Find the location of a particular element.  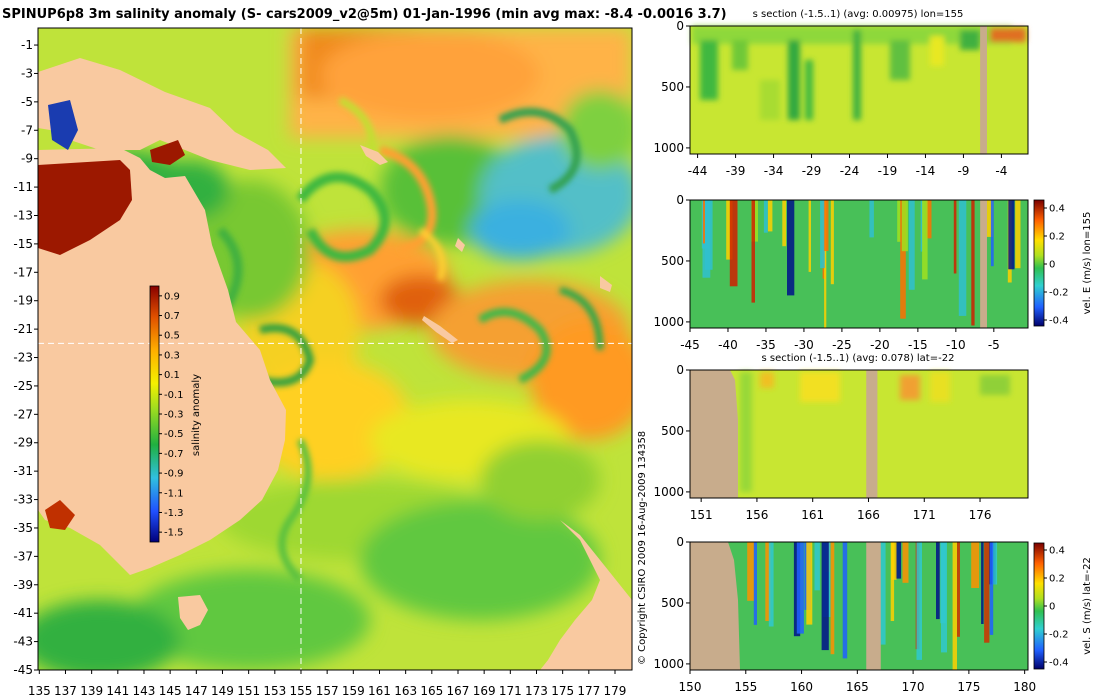

map-y-tick-label: -29 is located at coordinates (23, 443).